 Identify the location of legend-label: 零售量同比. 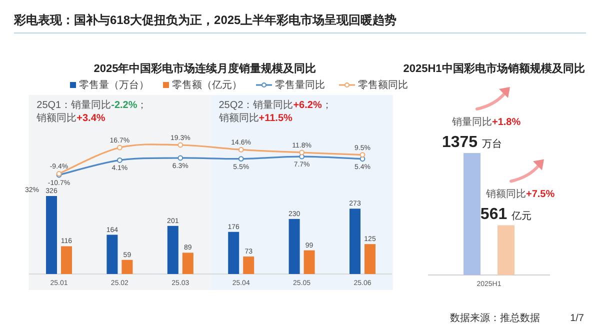
(300, 85).